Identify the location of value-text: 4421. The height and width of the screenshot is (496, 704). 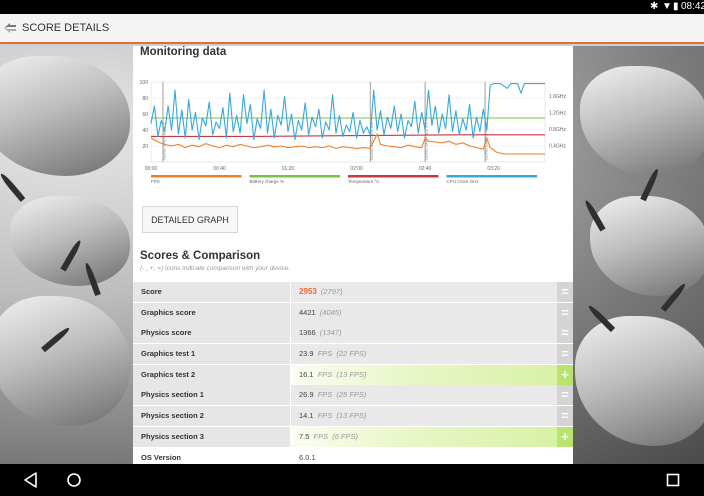
(307, 312).